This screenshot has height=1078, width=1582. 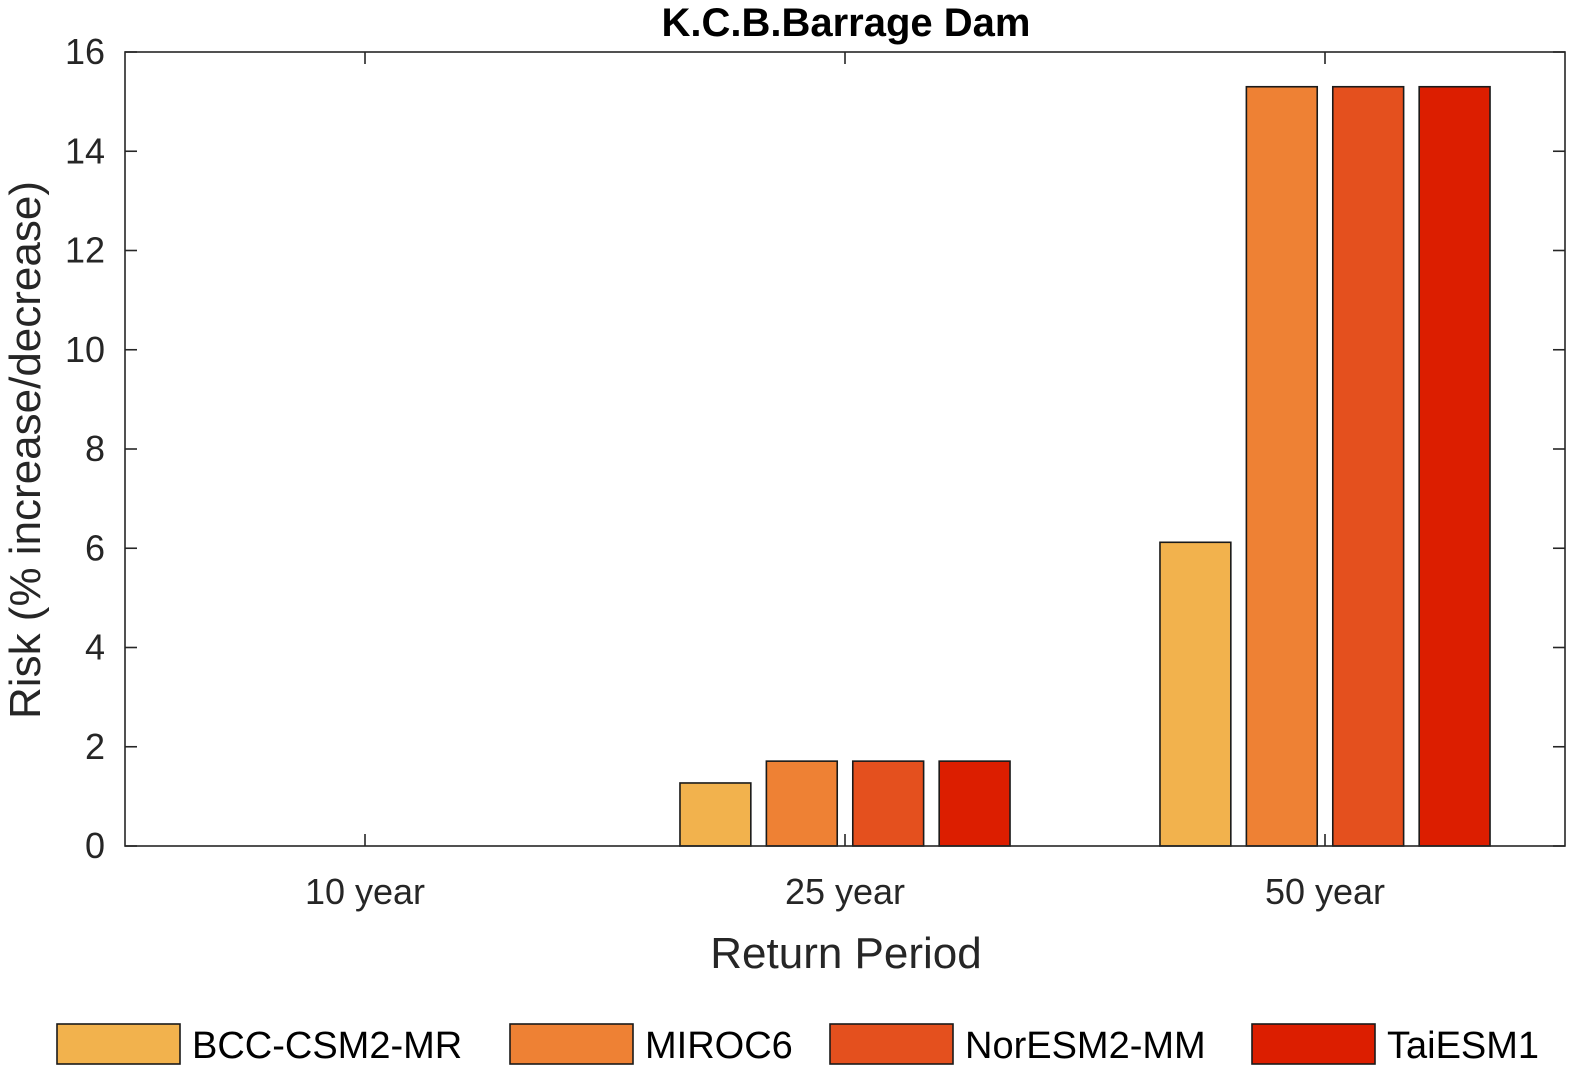 What do you see at coordinates (891, 1044) in the screenshot?
I see `legend-swatch-noresm2-mm` at bounding box center [891, 1044].